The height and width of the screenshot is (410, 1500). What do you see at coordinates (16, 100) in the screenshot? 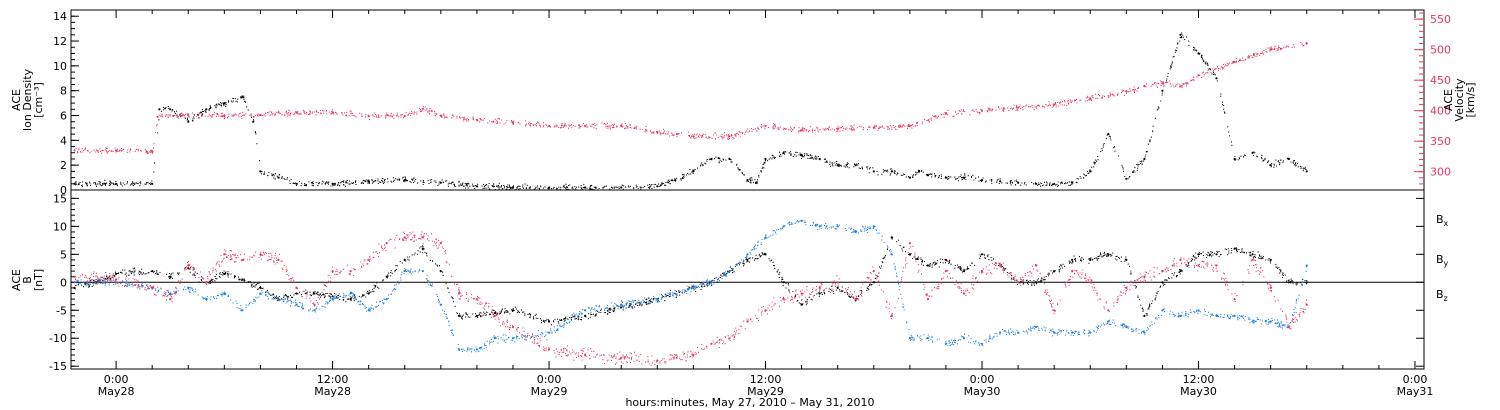
I see `density-axis-title-line: ACE` at bounding box center [16, 100].